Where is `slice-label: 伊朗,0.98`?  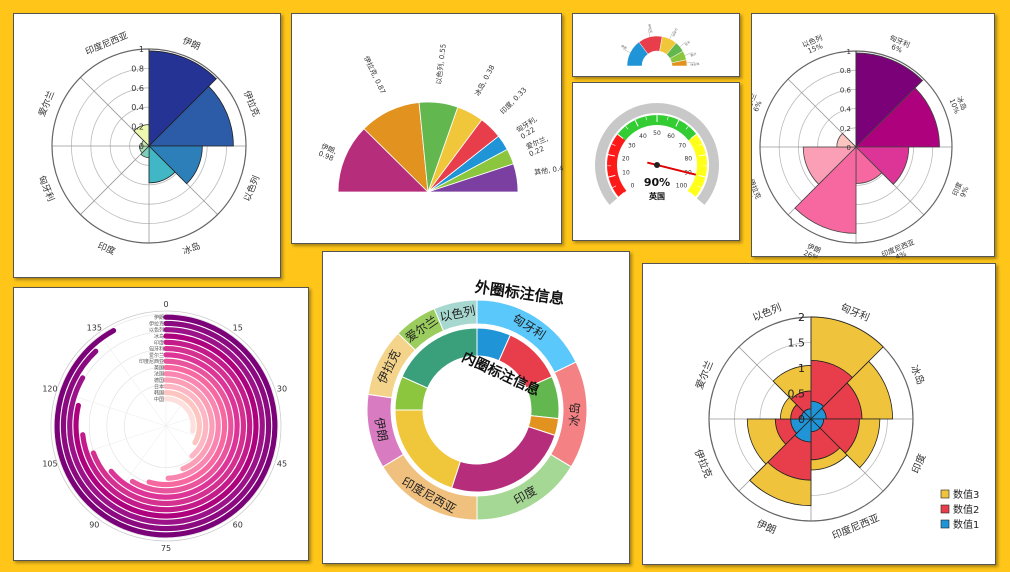
slice-label: 伊朗,0.98 is located at coordinates (327, 152).